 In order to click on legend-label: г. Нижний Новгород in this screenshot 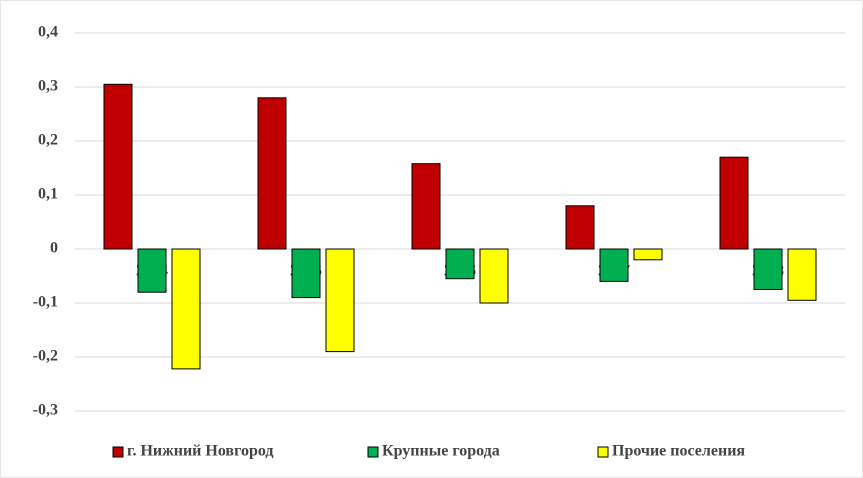, I will do `click(200, 451)`.